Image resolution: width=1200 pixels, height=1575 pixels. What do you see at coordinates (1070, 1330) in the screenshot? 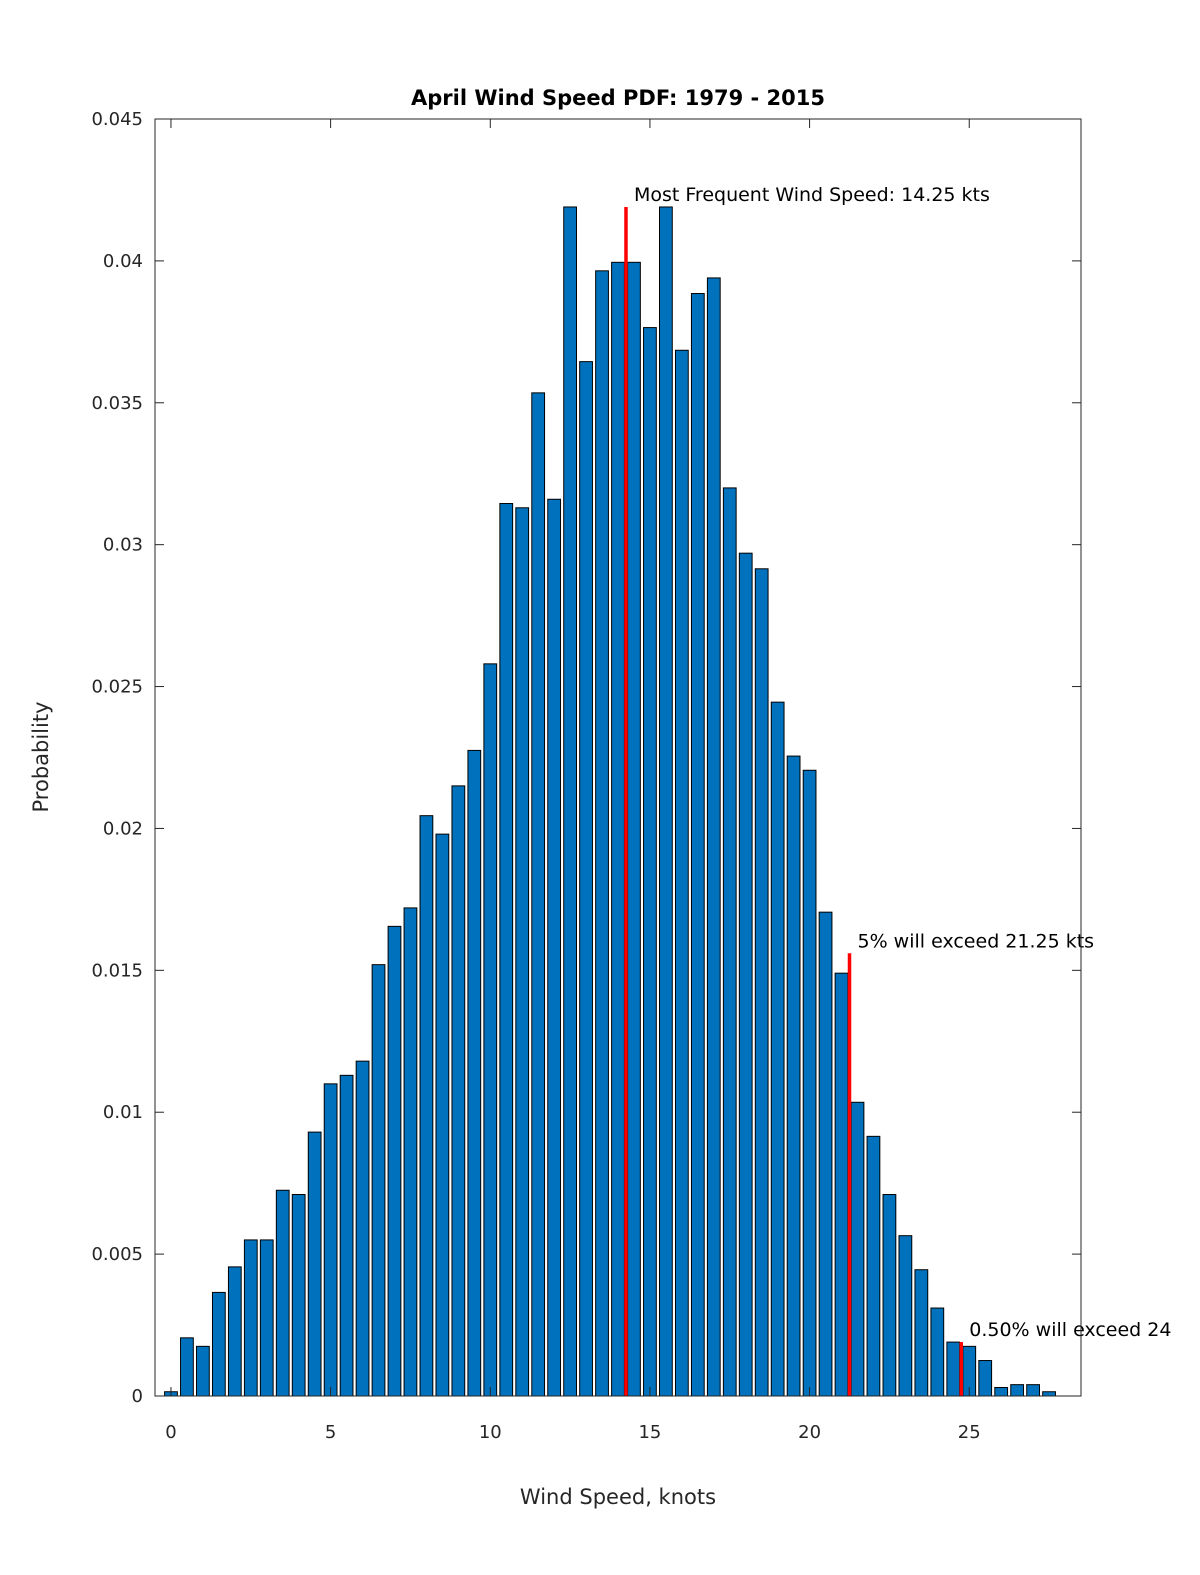
I see `annotation-text: 0.50% will exceed 24` at bounding box center [1070, 1330].